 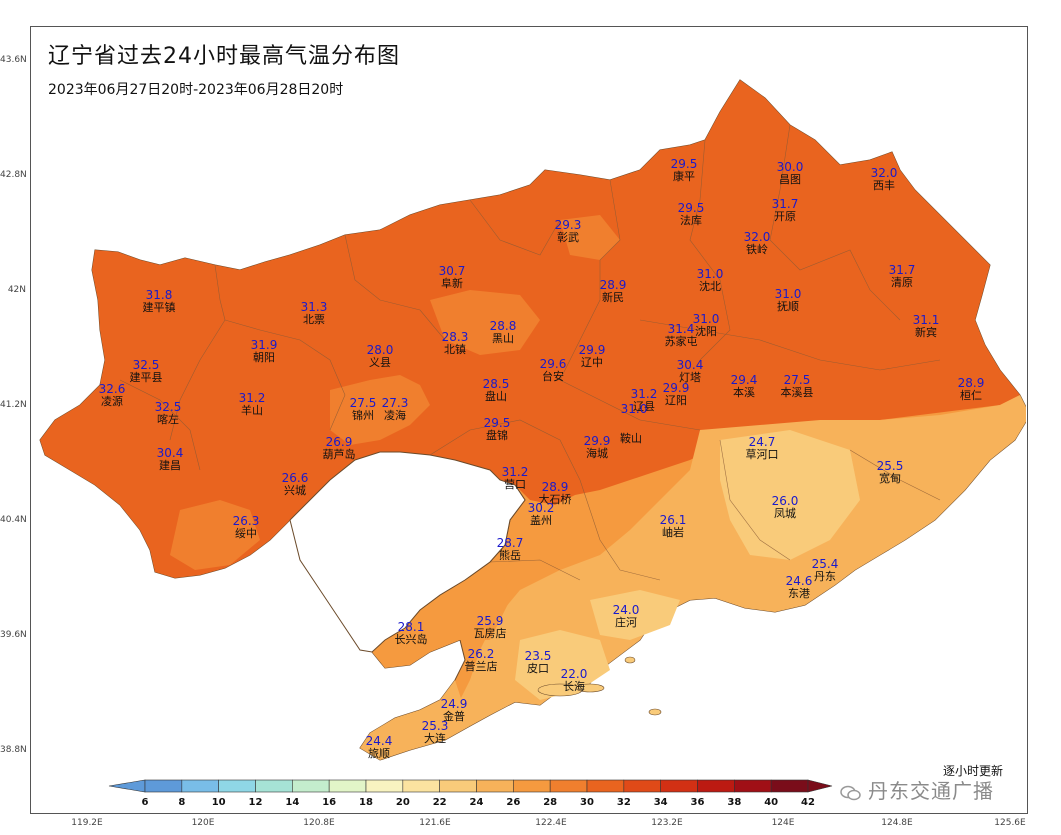 I want to click on update-note: 逐小时更新, so click(x=973, y=771).